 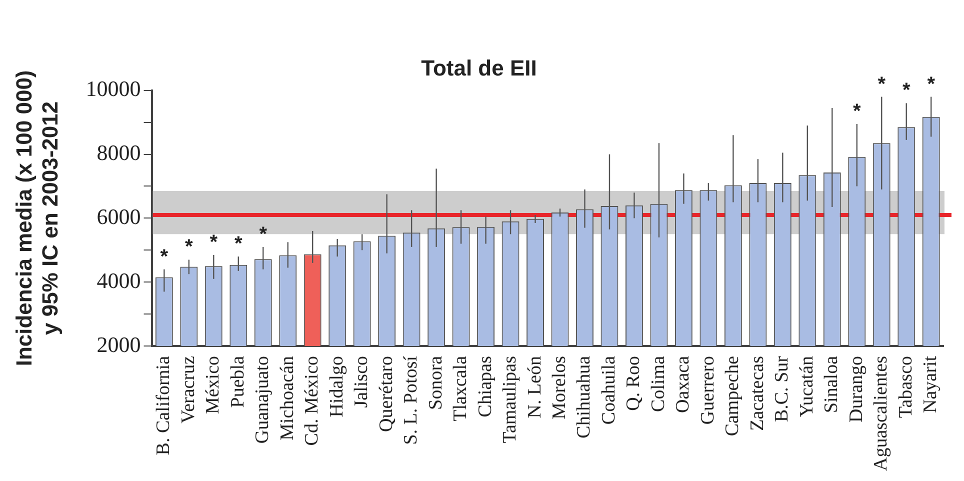 I want to click on y-tick-label: 4000, so click(x=118, y=280).